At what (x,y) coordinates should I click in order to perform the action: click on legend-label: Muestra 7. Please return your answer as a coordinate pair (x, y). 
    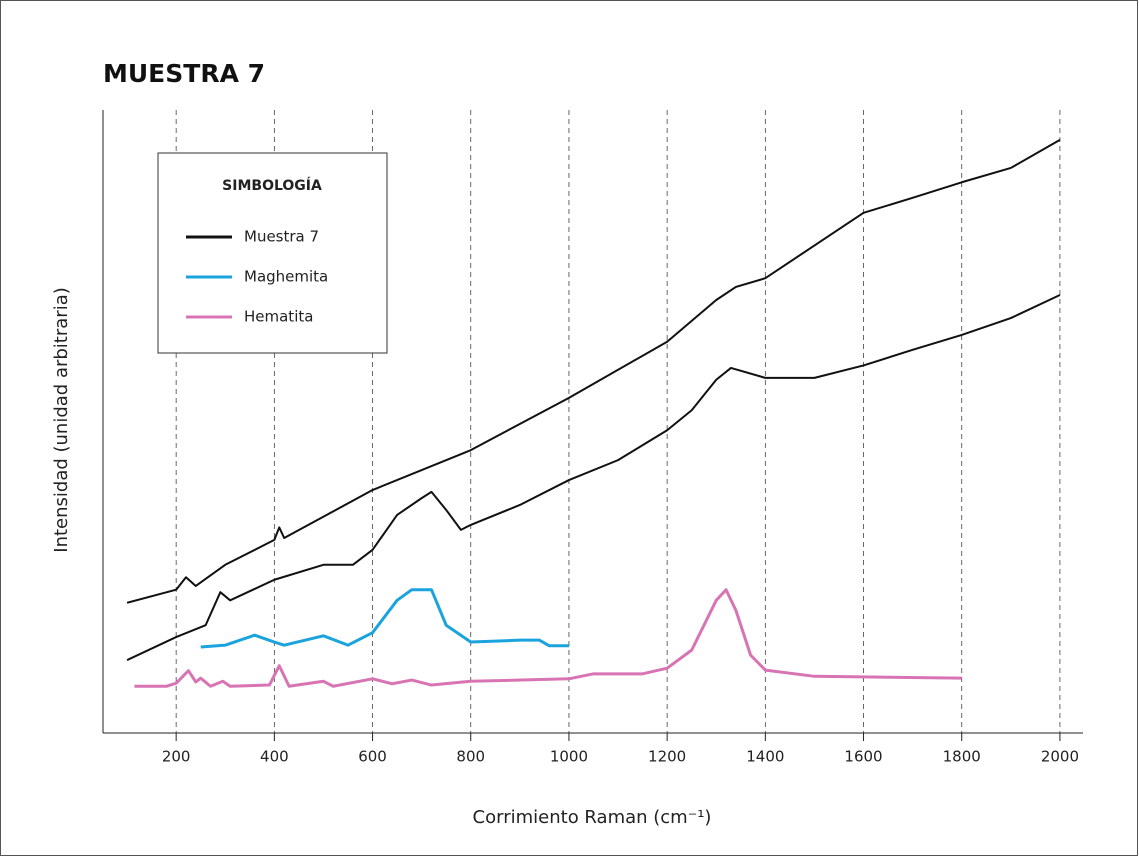
    Looking at the image, I should click on (281, 237).